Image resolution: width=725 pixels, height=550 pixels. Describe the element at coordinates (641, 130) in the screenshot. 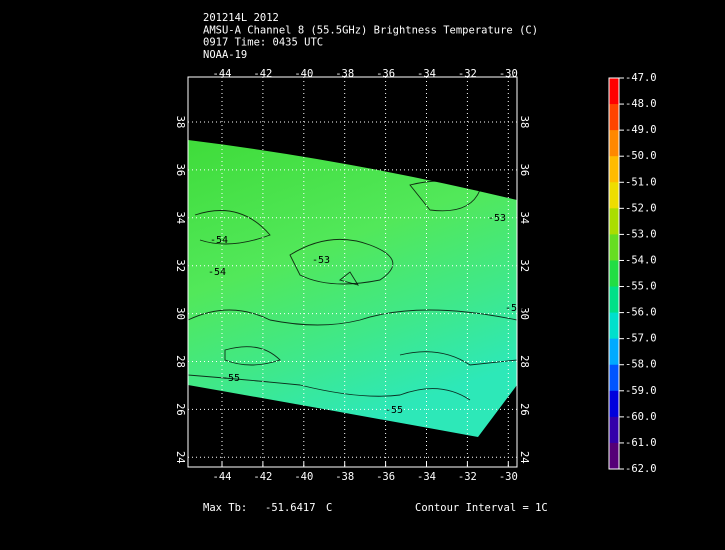

I see `colorbar-label: -49.0` at that location.